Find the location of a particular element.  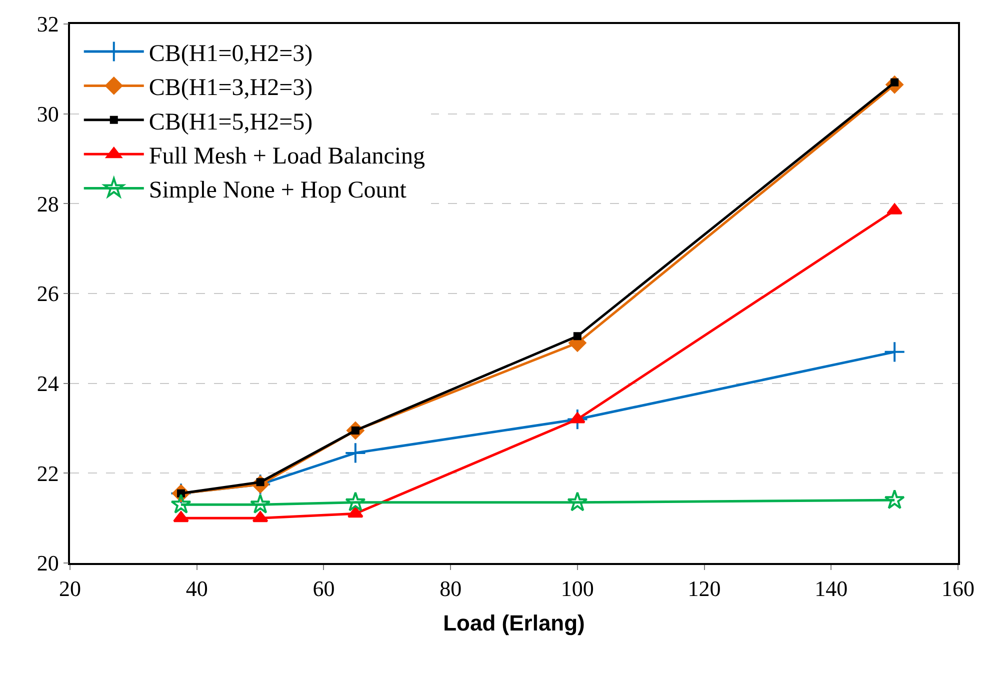

y-tick-label: 20 is located at coordinates (47, 563).